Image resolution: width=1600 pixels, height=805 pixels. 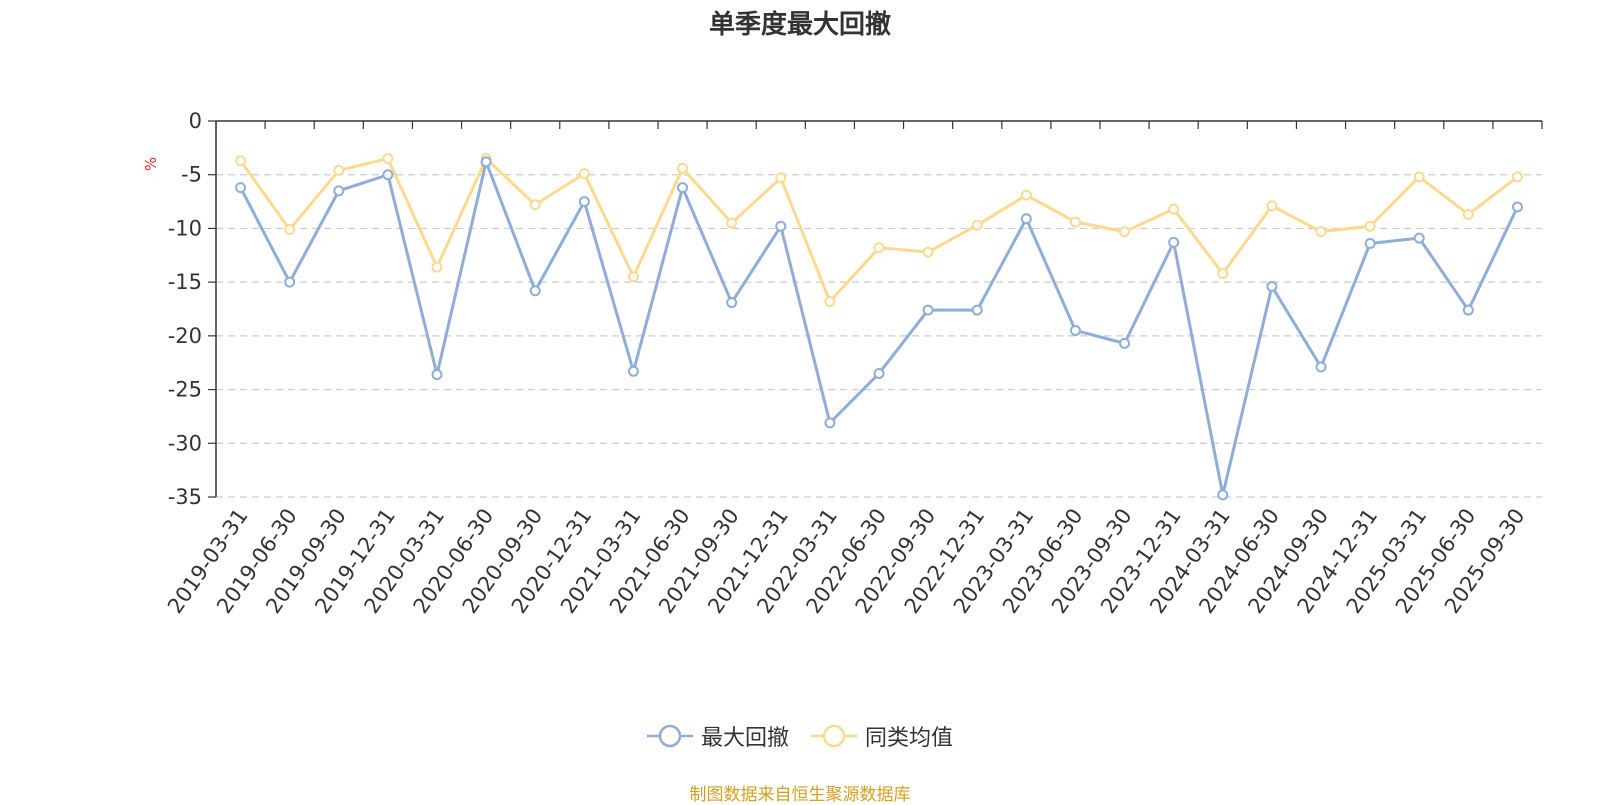 I want to click on y-tick-label: -10, so click(x=185, y=228).